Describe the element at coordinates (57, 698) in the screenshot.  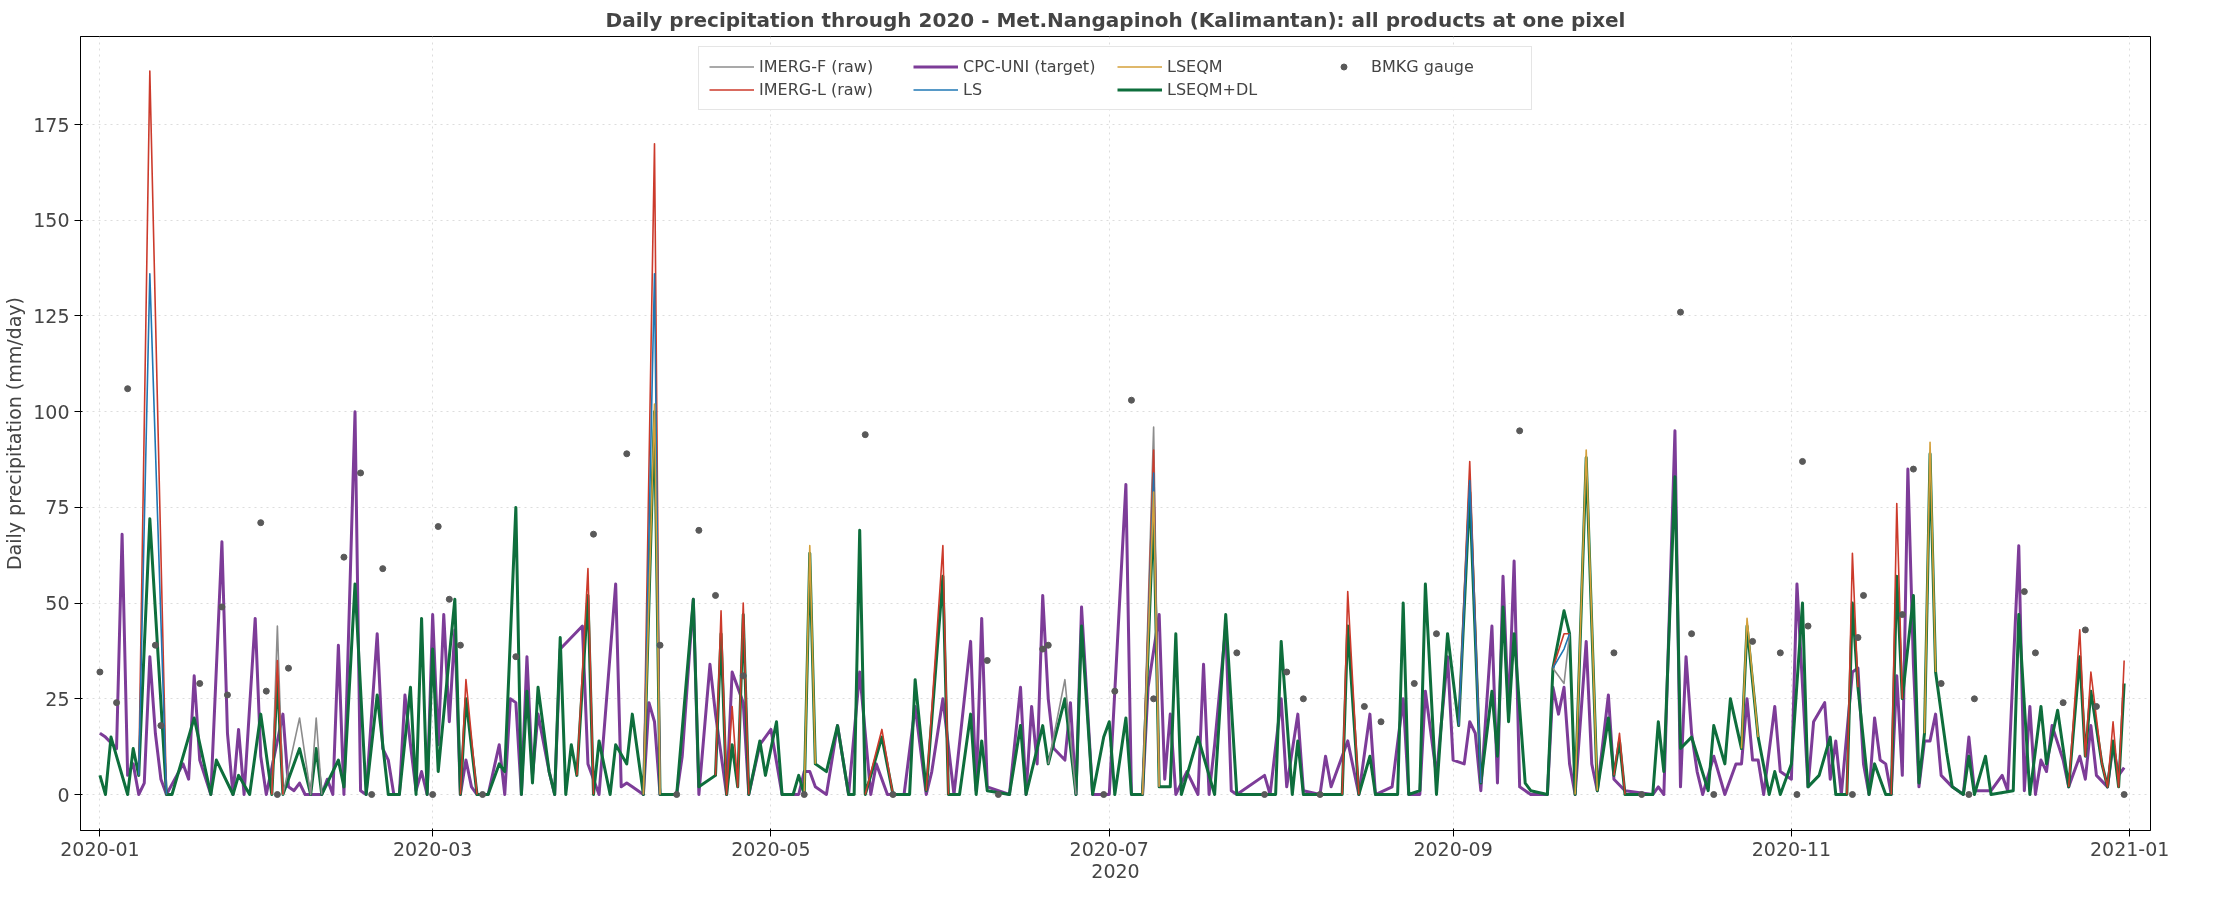
I see `y-tick-label: 25` at that location.